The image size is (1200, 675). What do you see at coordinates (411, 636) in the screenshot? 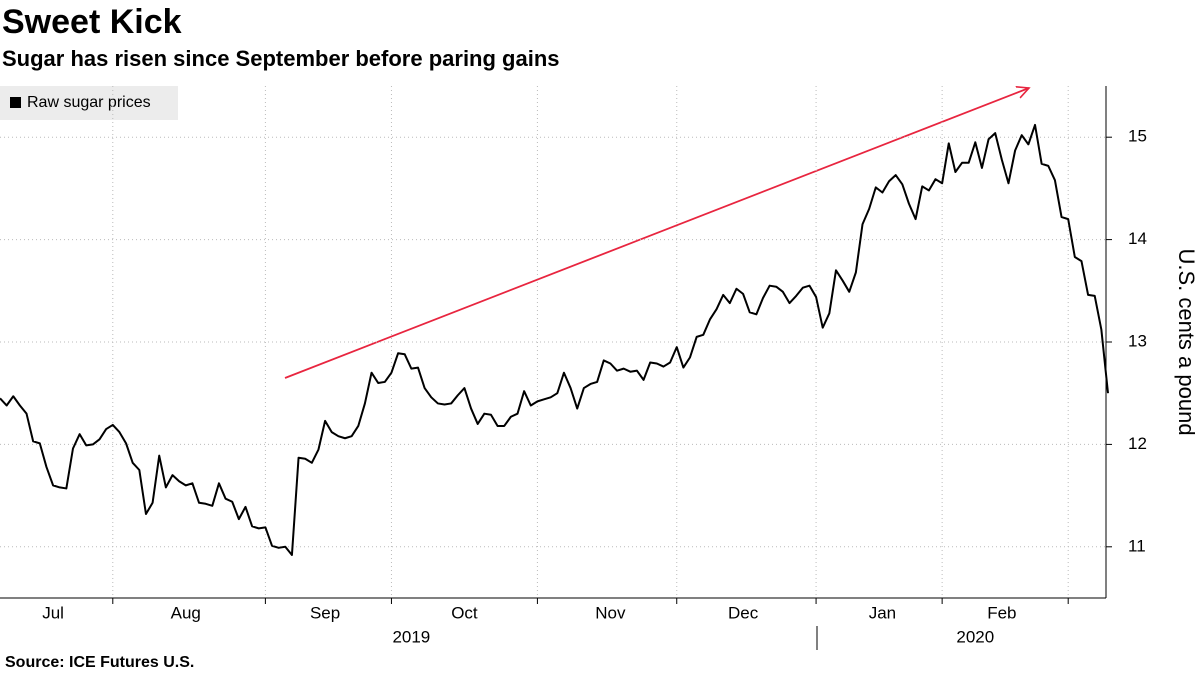
I see `year-label: 2019` at bounding box center [411, 636].